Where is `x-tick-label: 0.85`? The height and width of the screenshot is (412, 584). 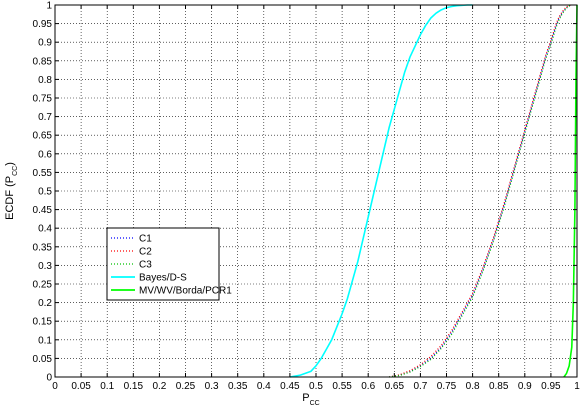 x-tick-label: 0.85 is located at coordinates (499, 386).